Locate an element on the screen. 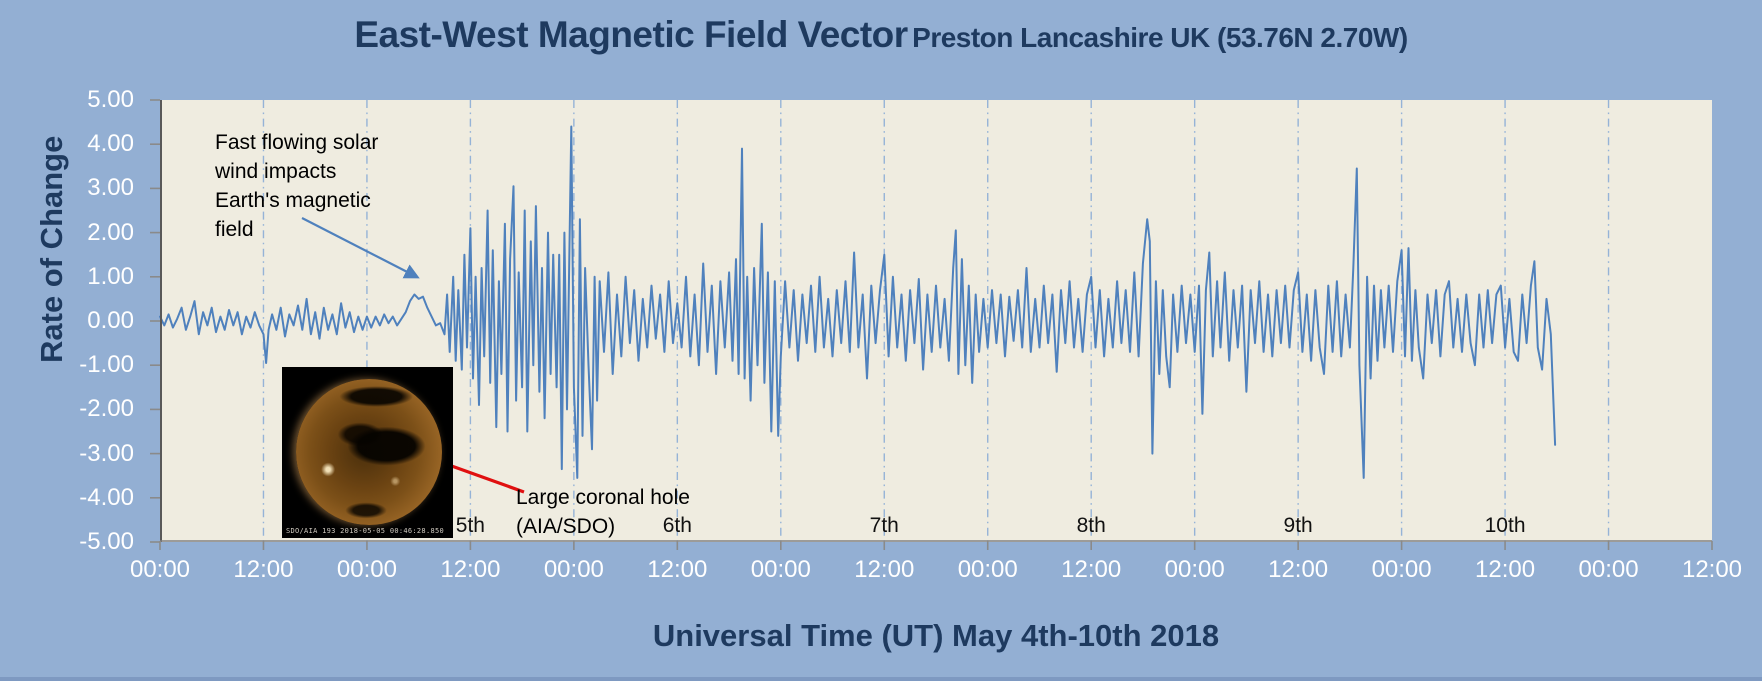 Image resolution: width=1762 pixels, height=681 pixels. y-tick-label: 3.00 is located at coordinates (110, 188).